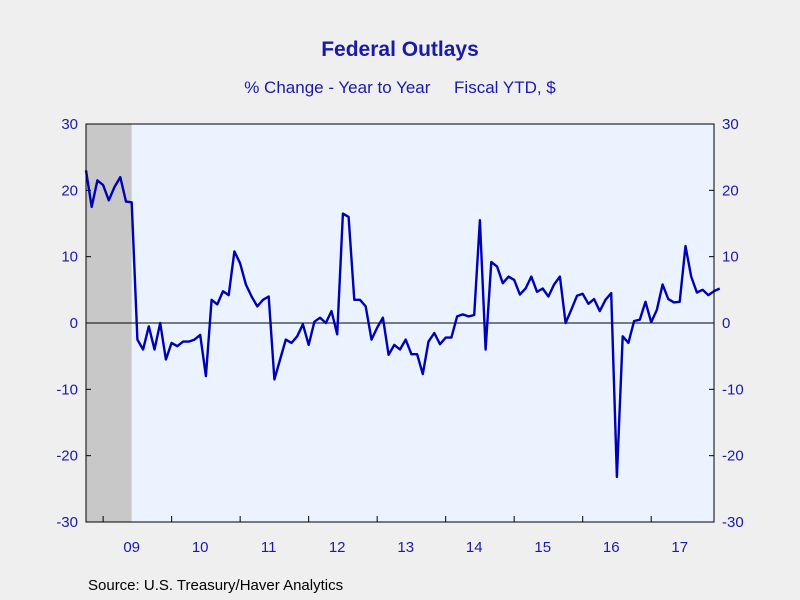 The height and width of the screenshot is (600, 800). I want to click on x-tick-label: 15, so click(542, 547).